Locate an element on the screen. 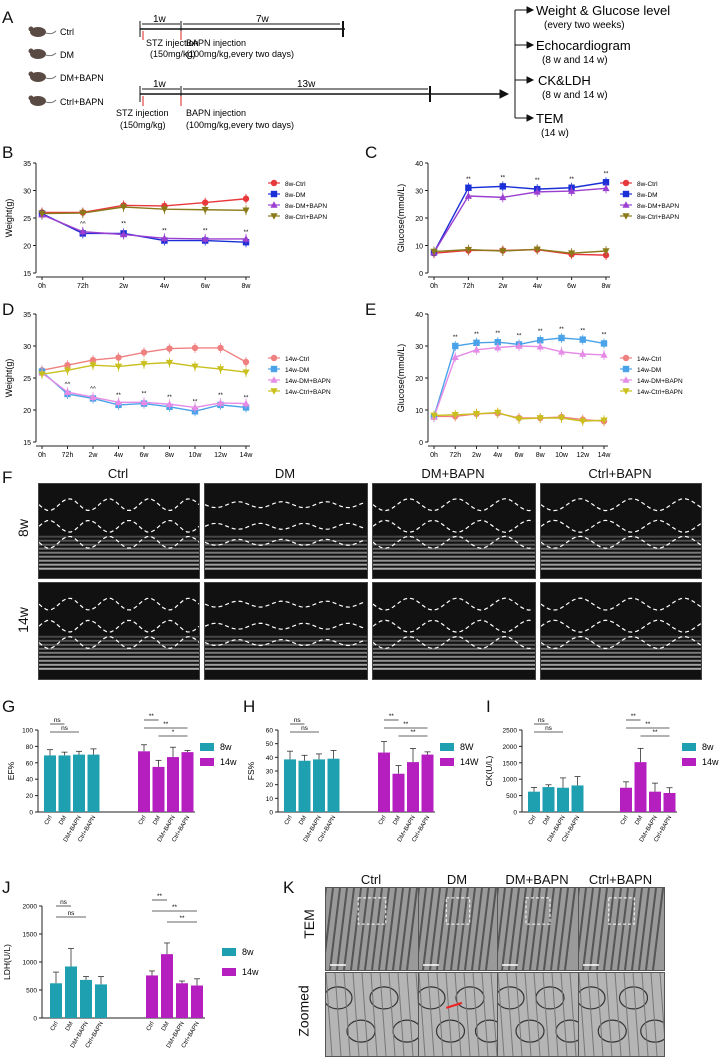 The image size is (723, 1058). y-tick-label: 2000 is located at coordinates (30, 907).